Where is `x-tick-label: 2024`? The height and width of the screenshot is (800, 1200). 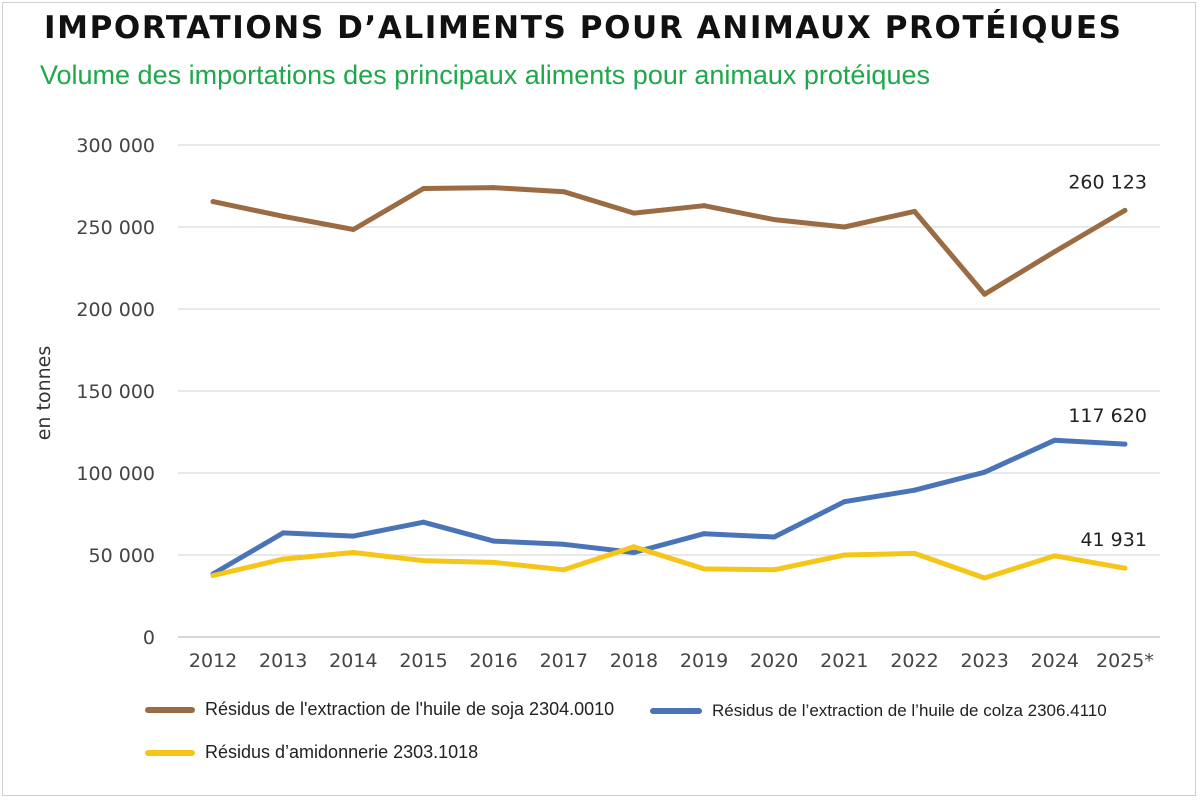
x-tick-label: 2024 is located at coordinates (1055, 661).